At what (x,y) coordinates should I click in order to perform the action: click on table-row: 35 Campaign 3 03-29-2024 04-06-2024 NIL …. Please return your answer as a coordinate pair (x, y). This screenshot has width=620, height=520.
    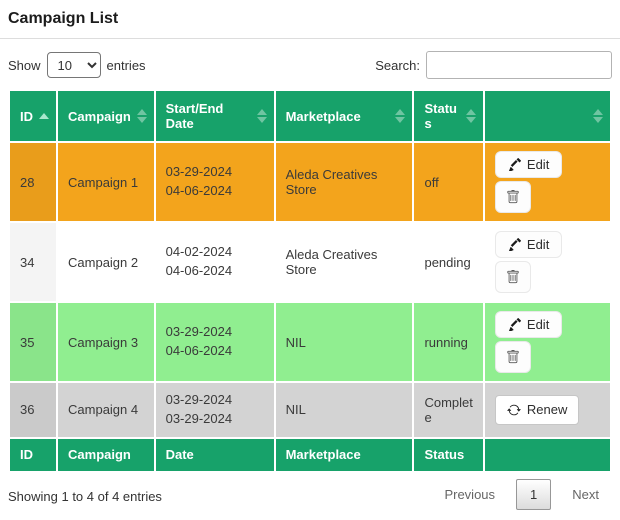
    Looking at the image, I should click on (310, 342).